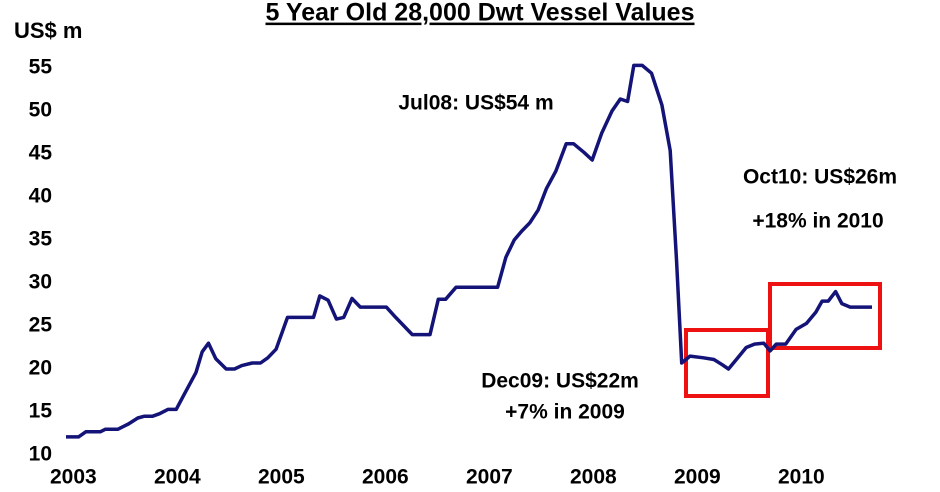 The height and width of the screenshot is (492, 940). What do you see at coordinates (41, 411) in the screenshot?
I see `y-tick-label: 15` at bounding box center [41, 411].